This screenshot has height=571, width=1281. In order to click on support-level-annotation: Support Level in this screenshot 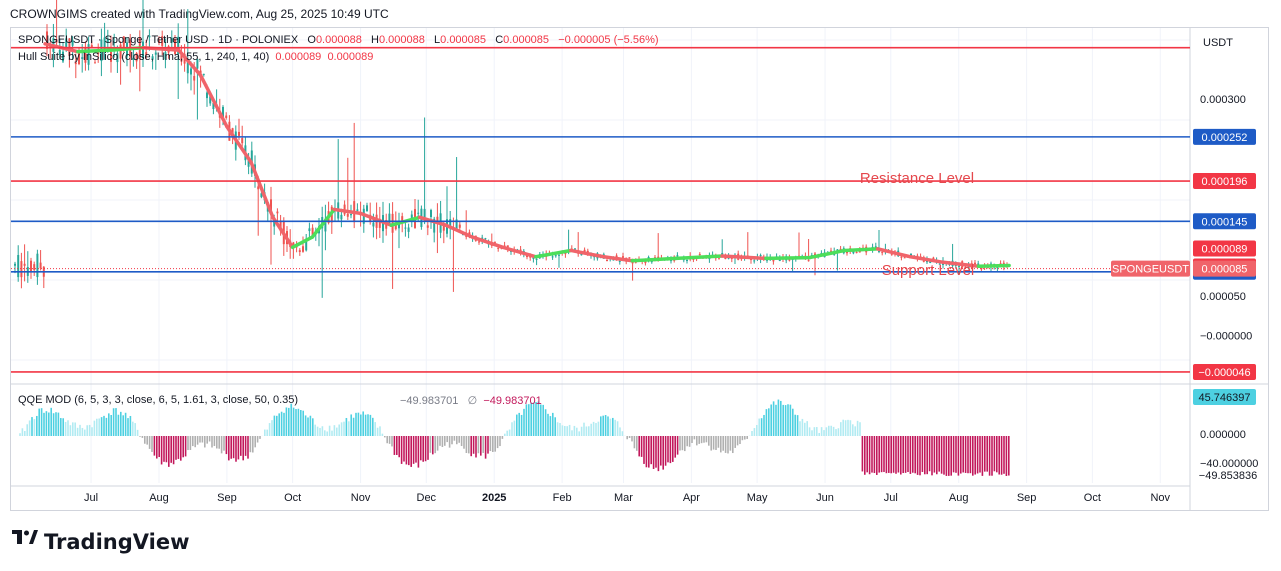, I will do `click(928, 270)`.